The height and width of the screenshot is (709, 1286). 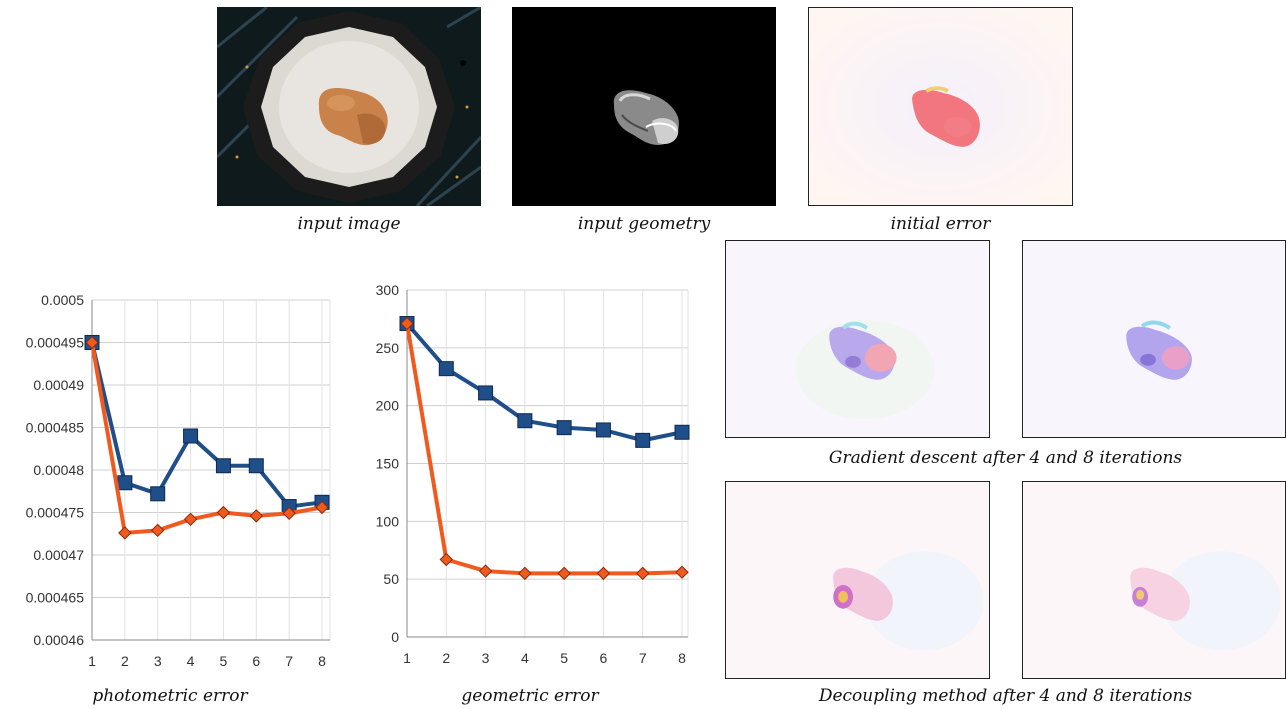 I want to click on chart0-y-tick-label: 0.000465, so click(x=55, y=598).